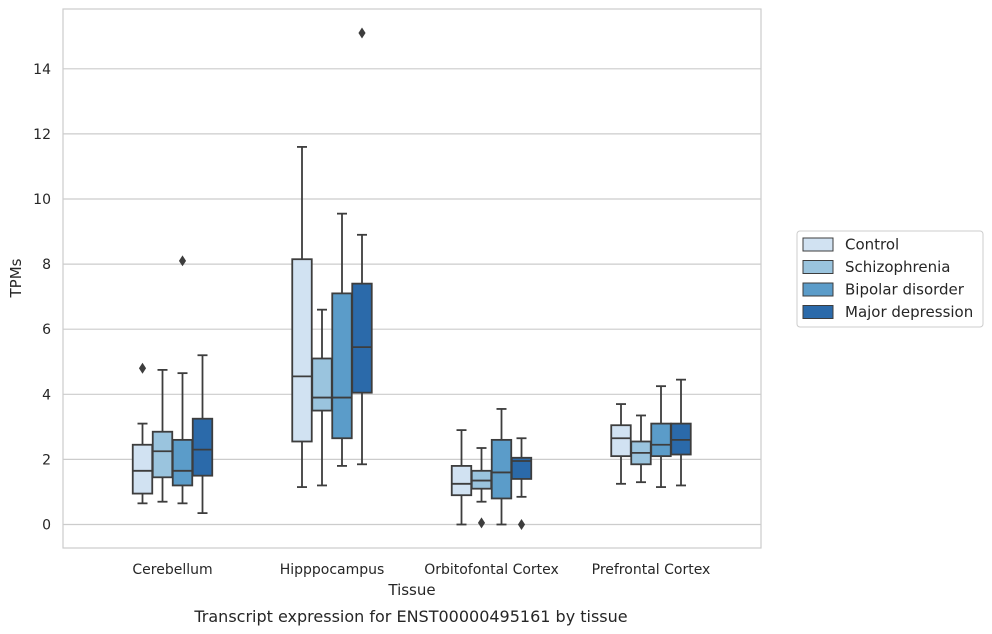  I want to click on legend-label: Bipolar disorder, so click(905, 290).